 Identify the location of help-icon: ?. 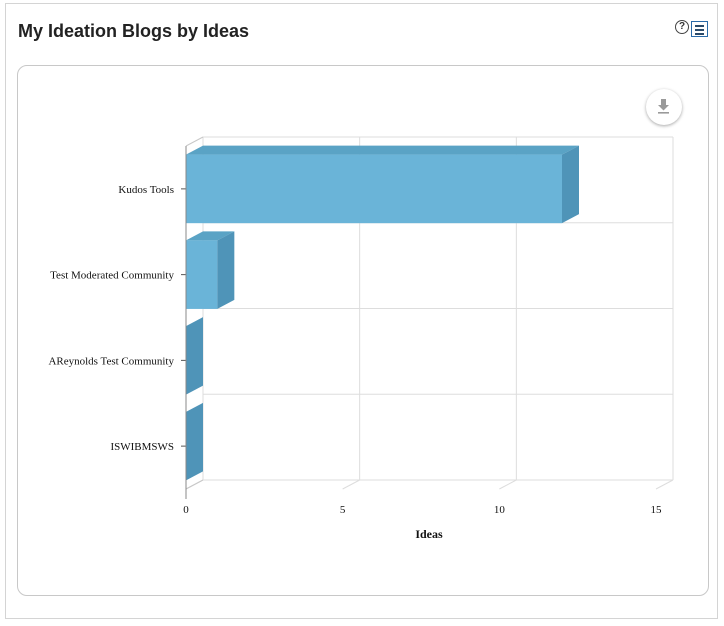
(682, 27).